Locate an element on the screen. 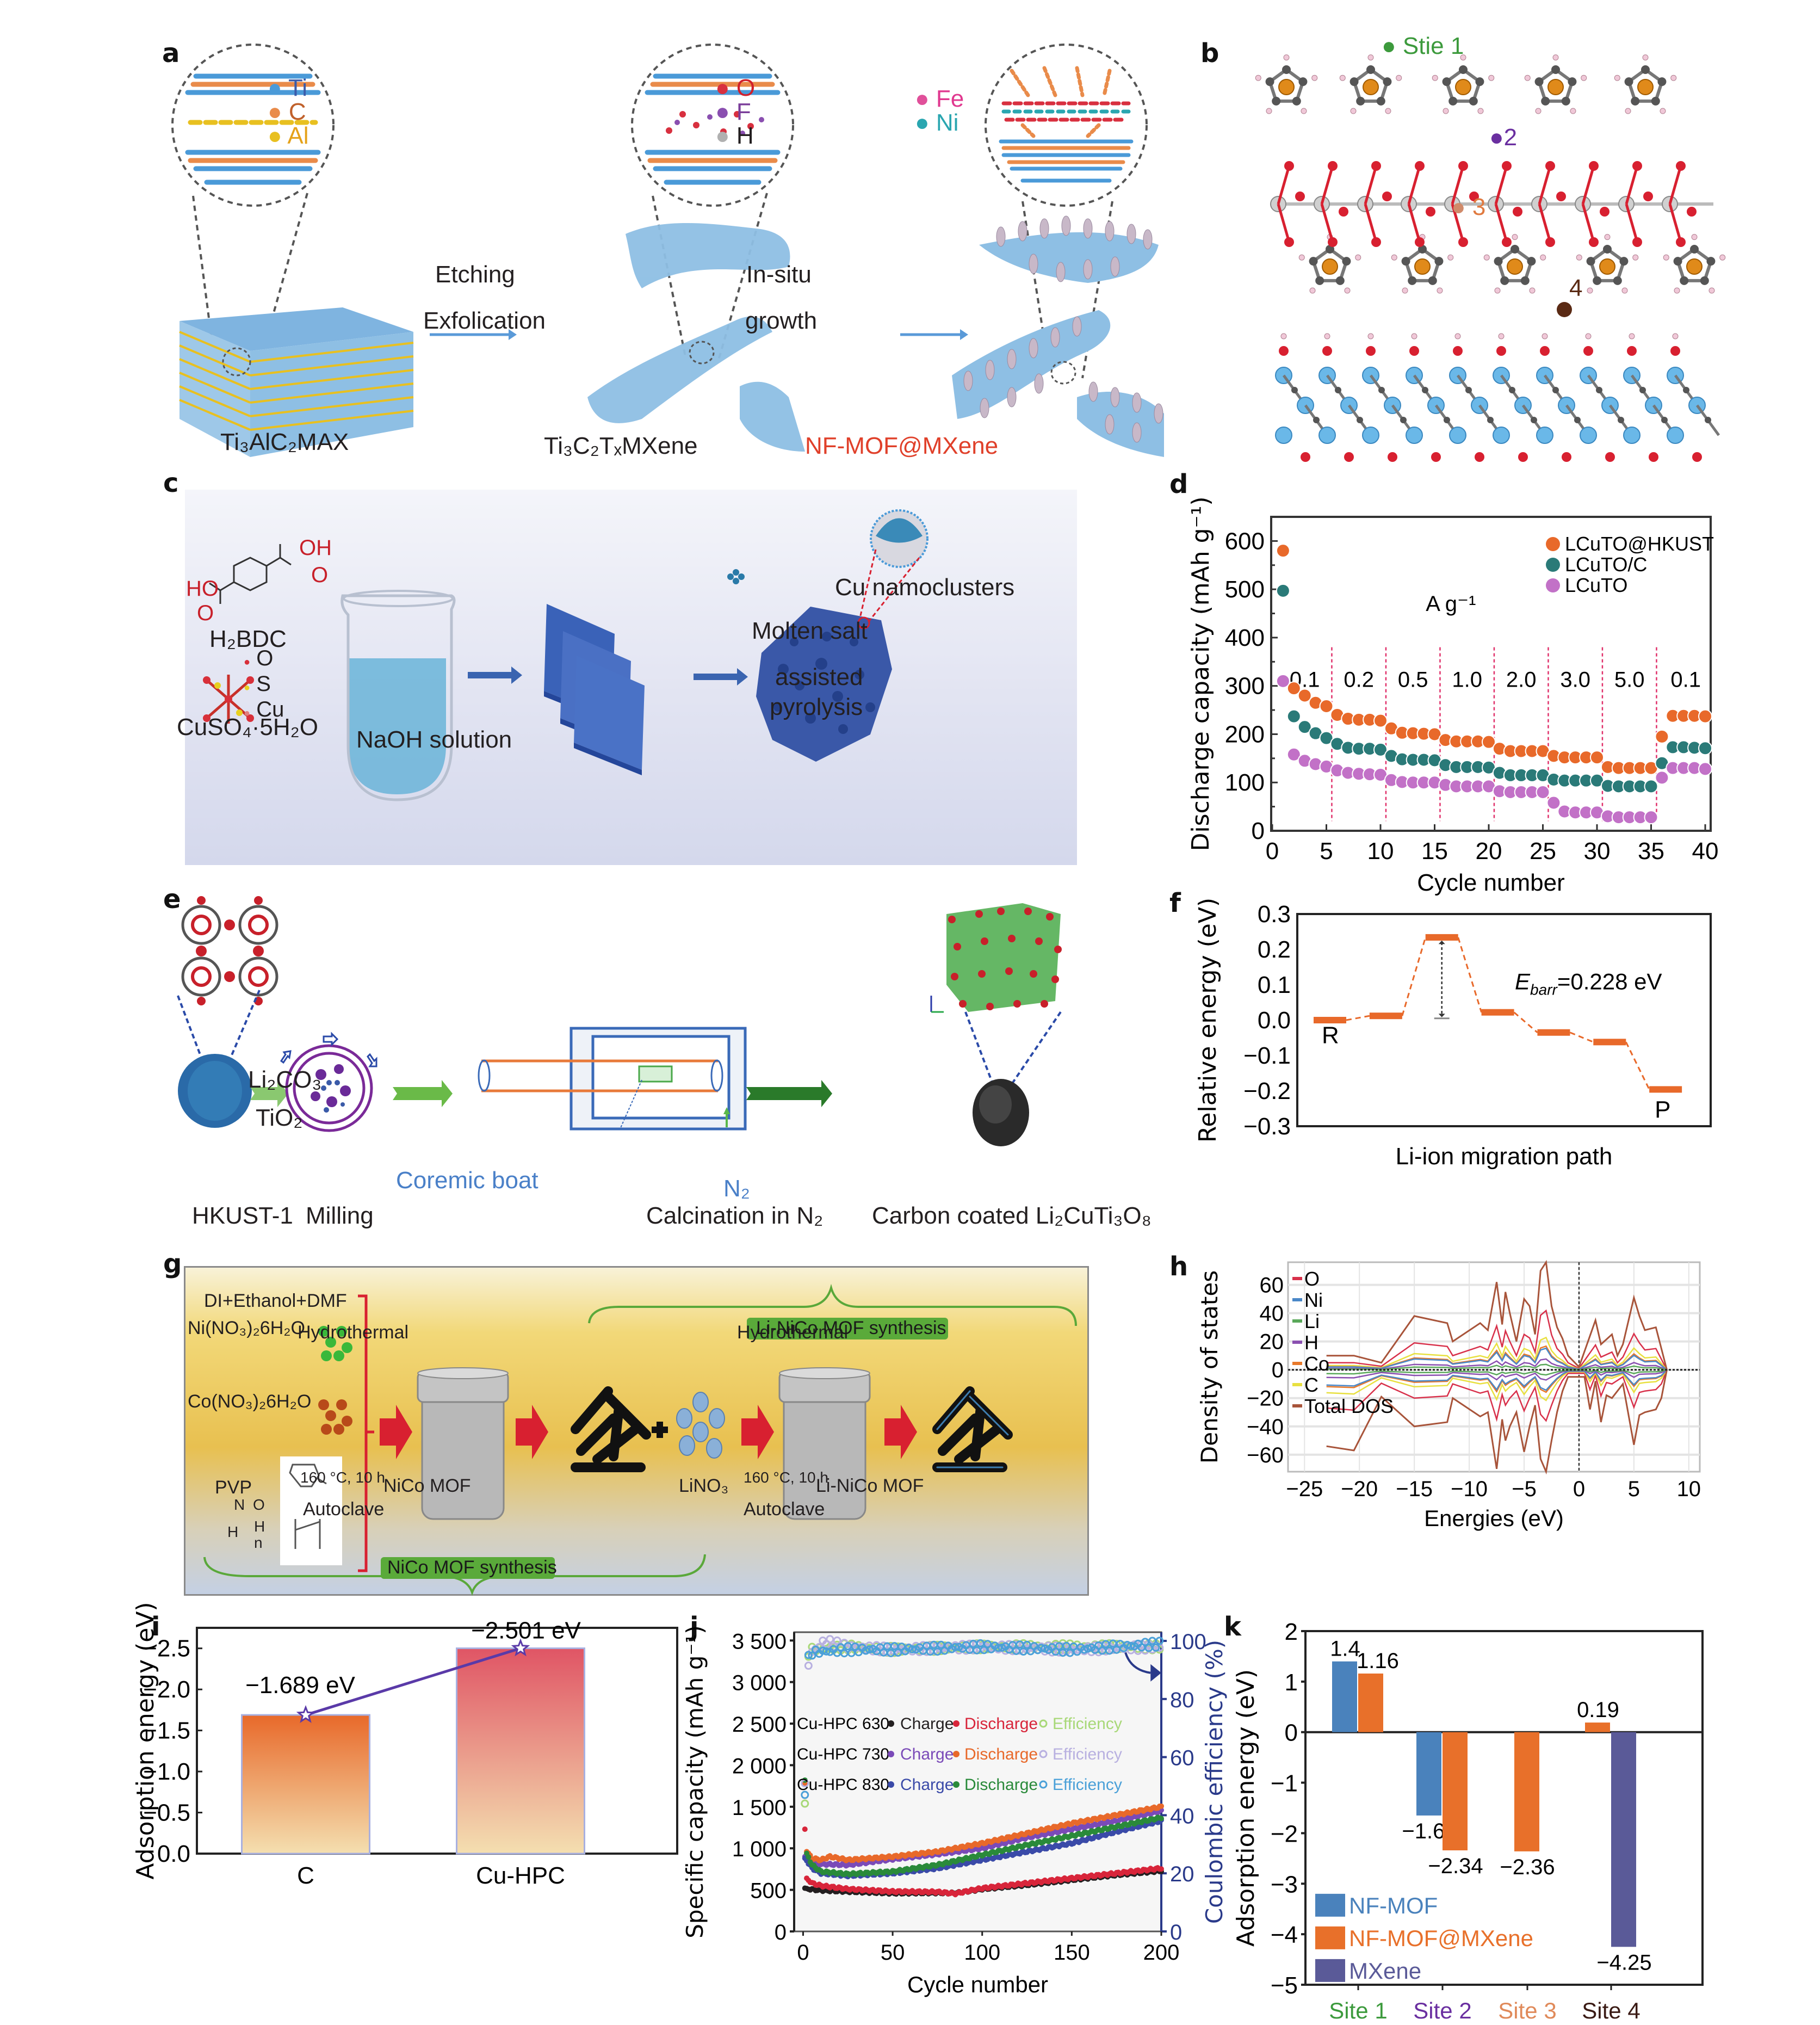 The image size is (1820, 2025). y-tick-label: 3 000 is located at coordinates (759, 1683).